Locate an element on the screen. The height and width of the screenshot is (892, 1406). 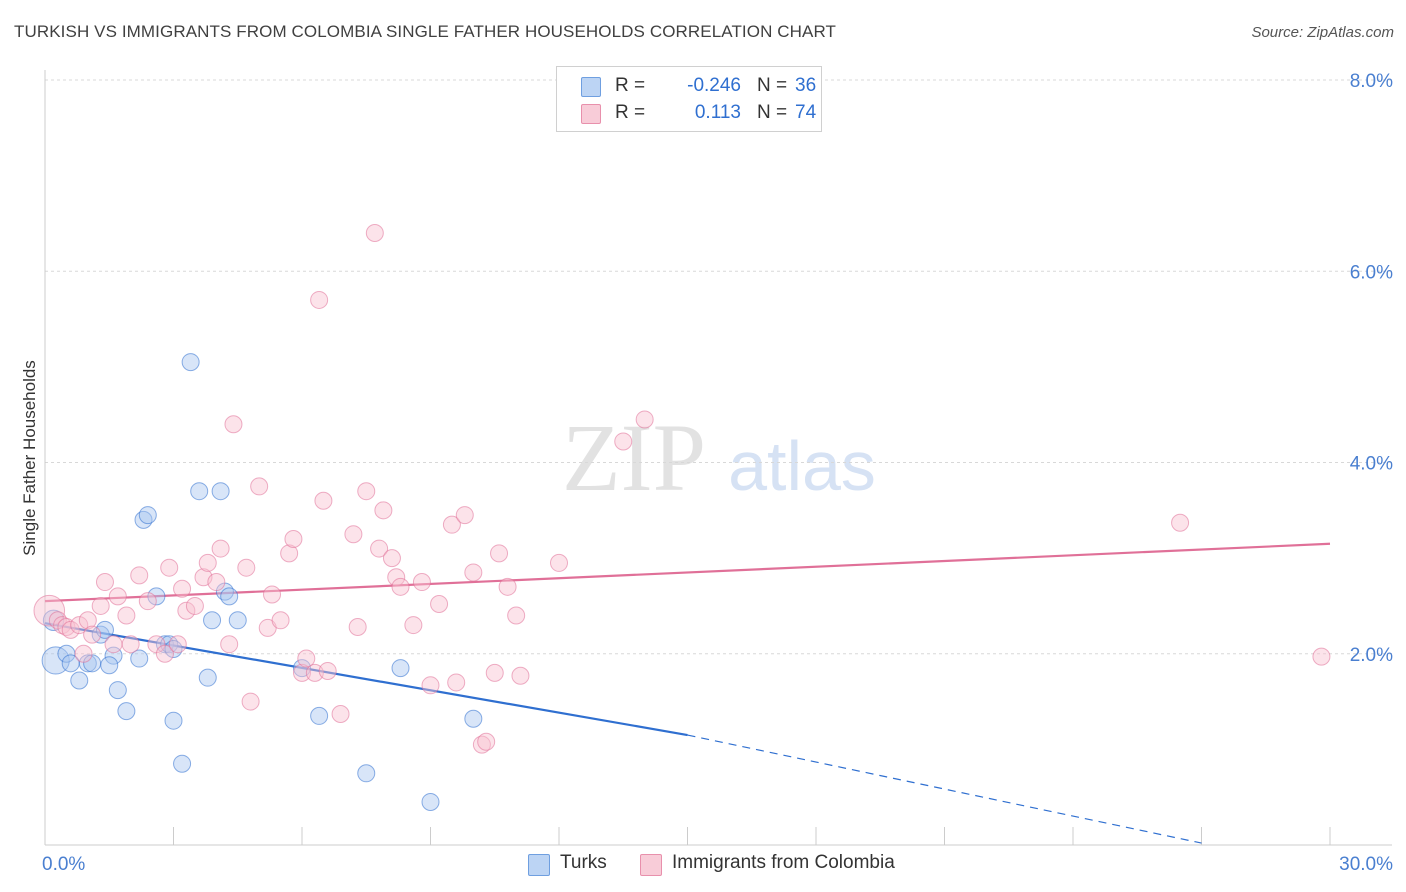
y-axis-label: Single Father Households is located at coordinates (29, 458).